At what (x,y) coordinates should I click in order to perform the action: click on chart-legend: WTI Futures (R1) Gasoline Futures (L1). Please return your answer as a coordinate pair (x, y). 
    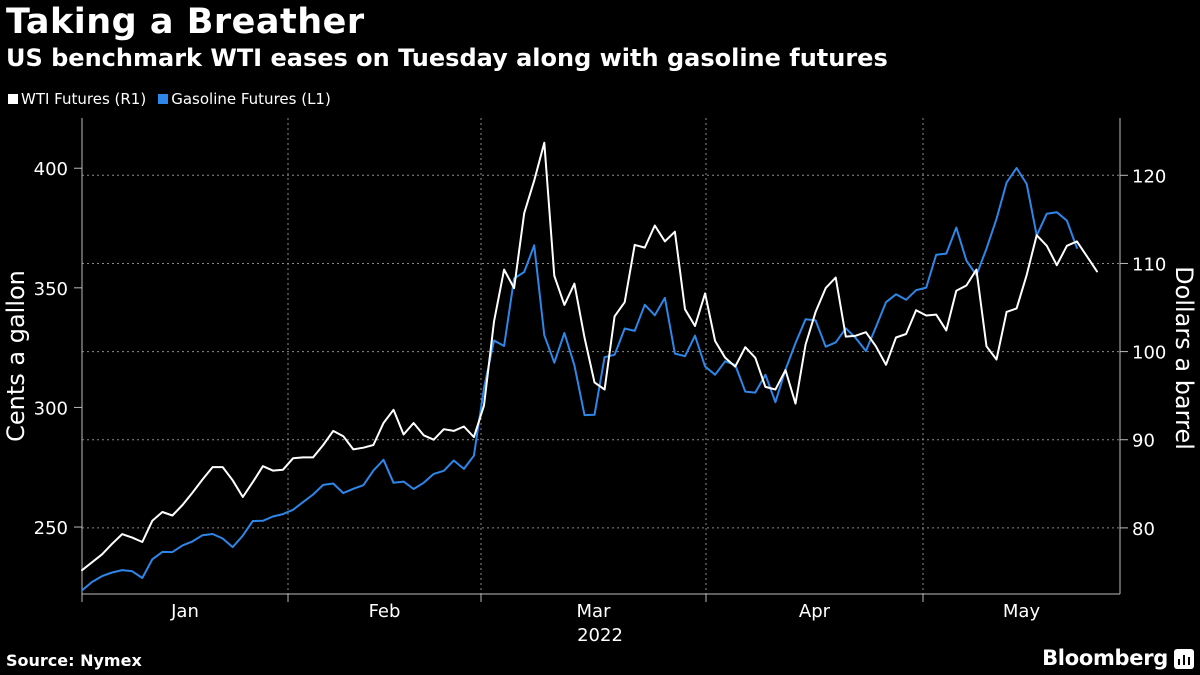
    Looking at the image, I should click on (175, 99).